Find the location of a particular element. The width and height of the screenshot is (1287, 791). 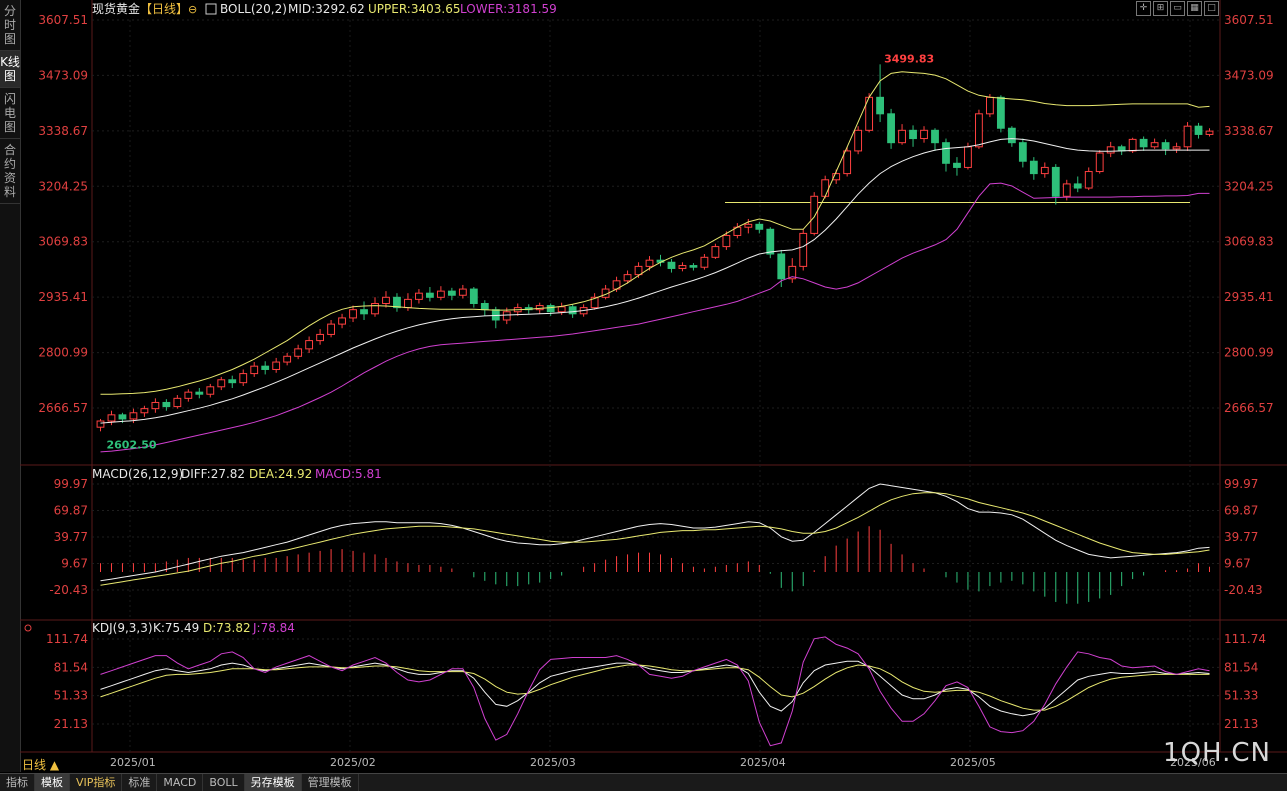

side-tab-bar: 分时图 K线图 闪电图 合约资料 is located at coordinates (10, 386).